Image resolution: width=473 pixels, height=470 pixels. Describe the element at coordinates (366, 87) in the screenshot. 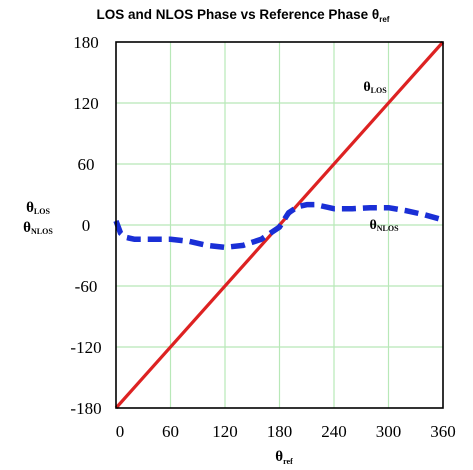

I see `series-label-los-main: θ` at that location.